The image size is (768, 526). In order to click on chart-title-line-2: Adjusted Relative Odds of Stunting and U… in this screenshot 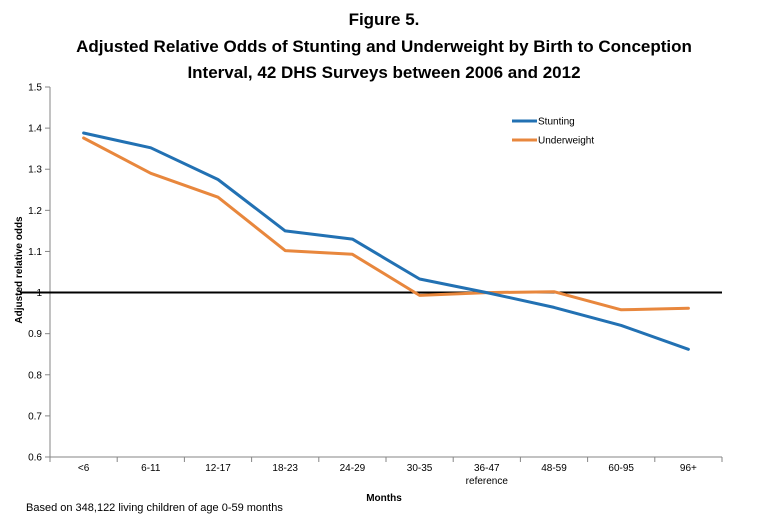, I will do `click(384, 46)`.